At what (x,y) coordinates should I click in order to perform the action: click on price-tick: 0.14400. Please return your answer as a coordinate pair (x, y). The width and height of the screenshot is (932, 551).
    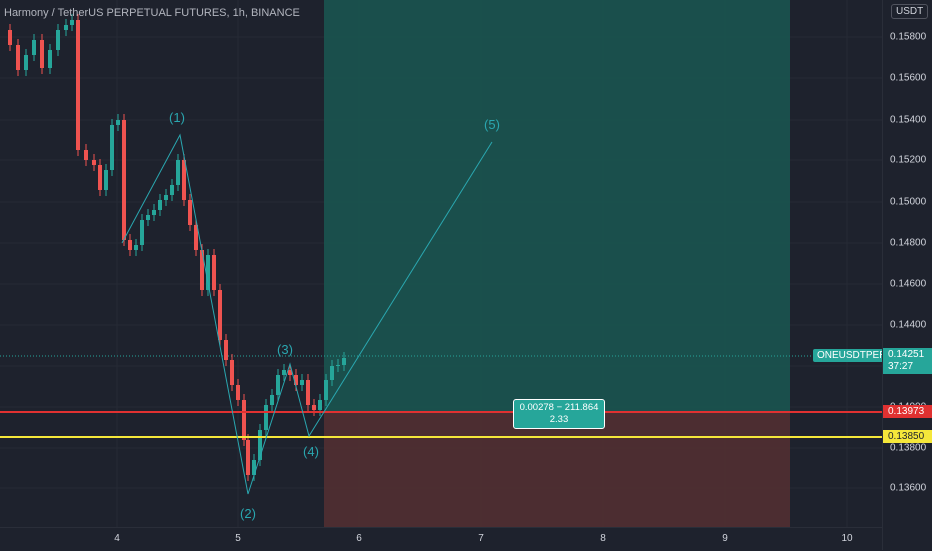
    Looking at the image, I should click on (908, 325).